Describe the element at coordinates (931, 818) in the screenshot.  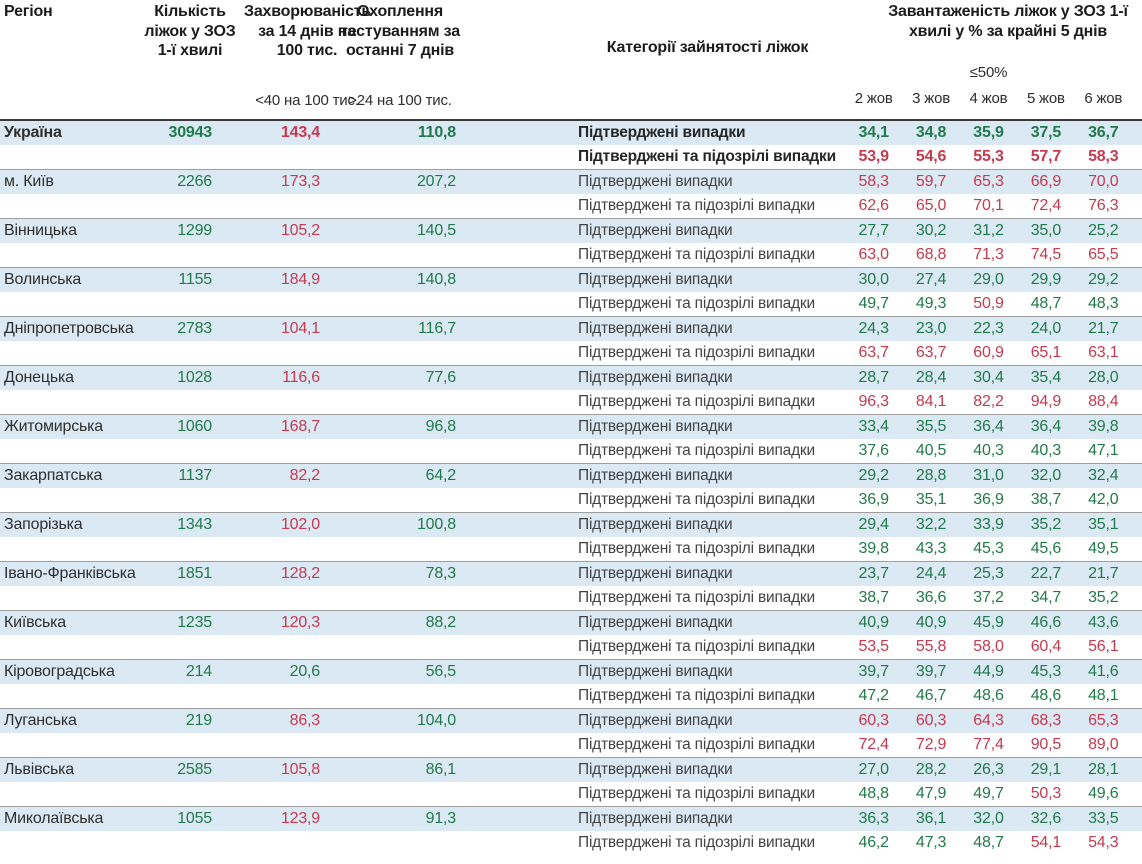
I see `occupancy-value: 36,1` at that location.